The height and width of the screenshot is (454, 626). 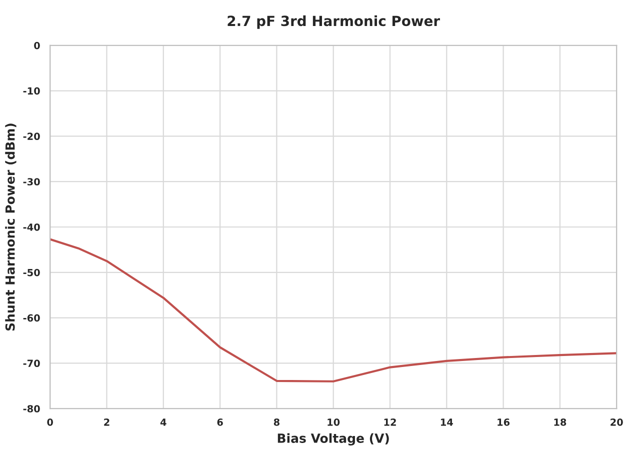 What do you see at coordinates (446, 422) in the screenshot?
I see `x-tick-label: 14` at bounding box center [446, 422].